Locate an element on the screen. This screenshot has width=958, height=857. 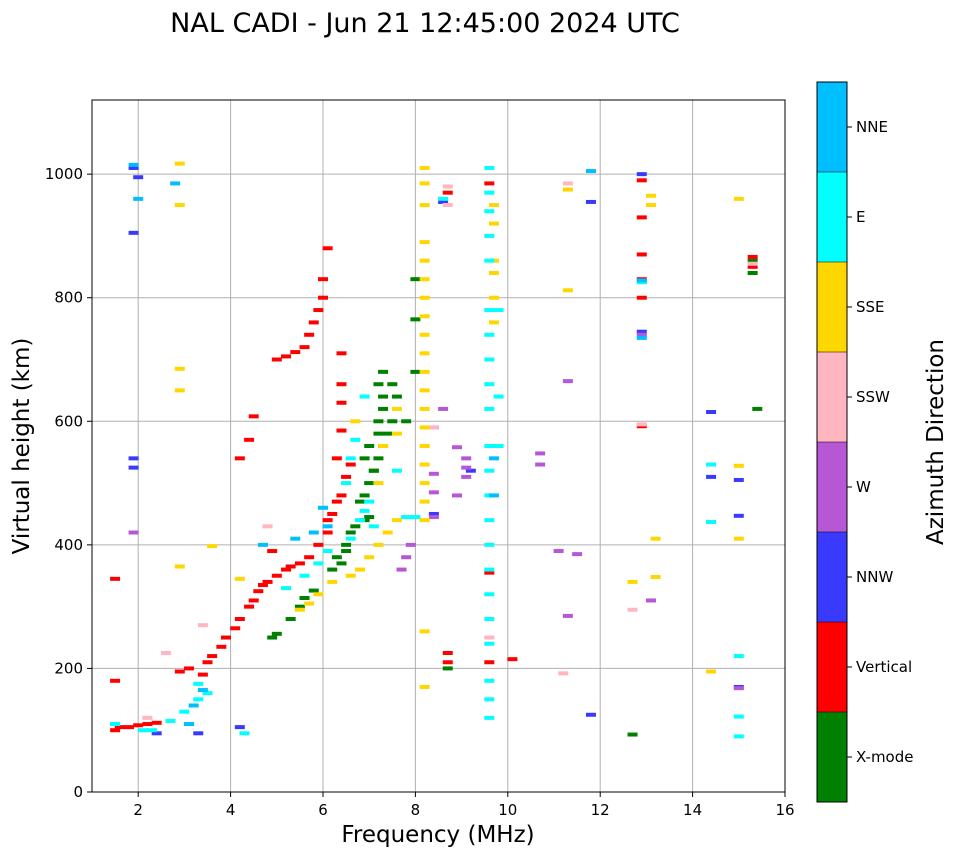
x-tick-label: 10 is located at coordinates (507, 810).